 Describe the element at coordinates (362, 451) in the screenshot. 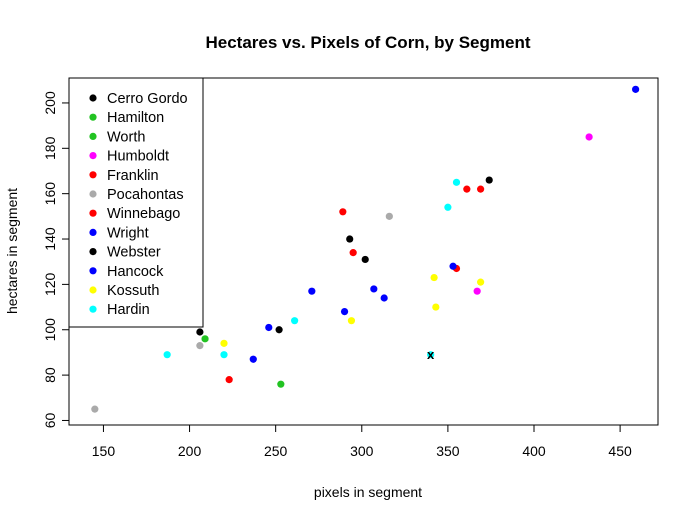

I see `x-tick-label: 300` at that location.